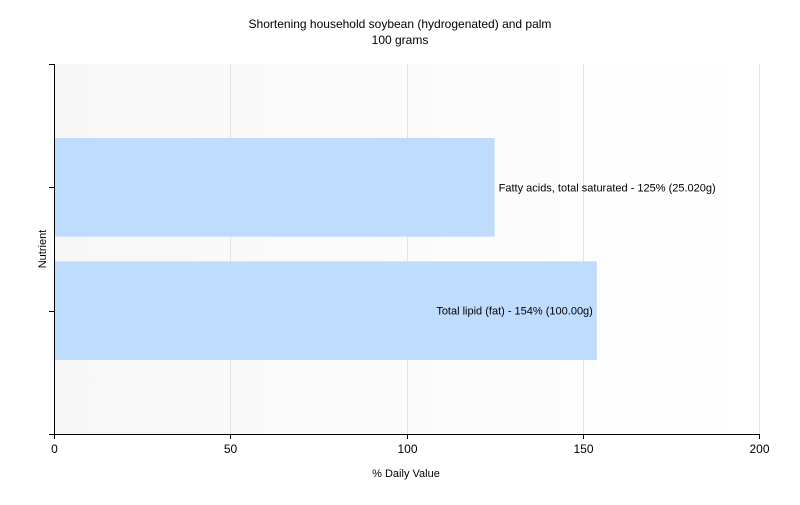 The width and height of the screenshot is (800, 505). What do you see at coordinates (231, 449) in the screenshot?
I see `x-tick-label: 50` at bounding box center [231, 449].